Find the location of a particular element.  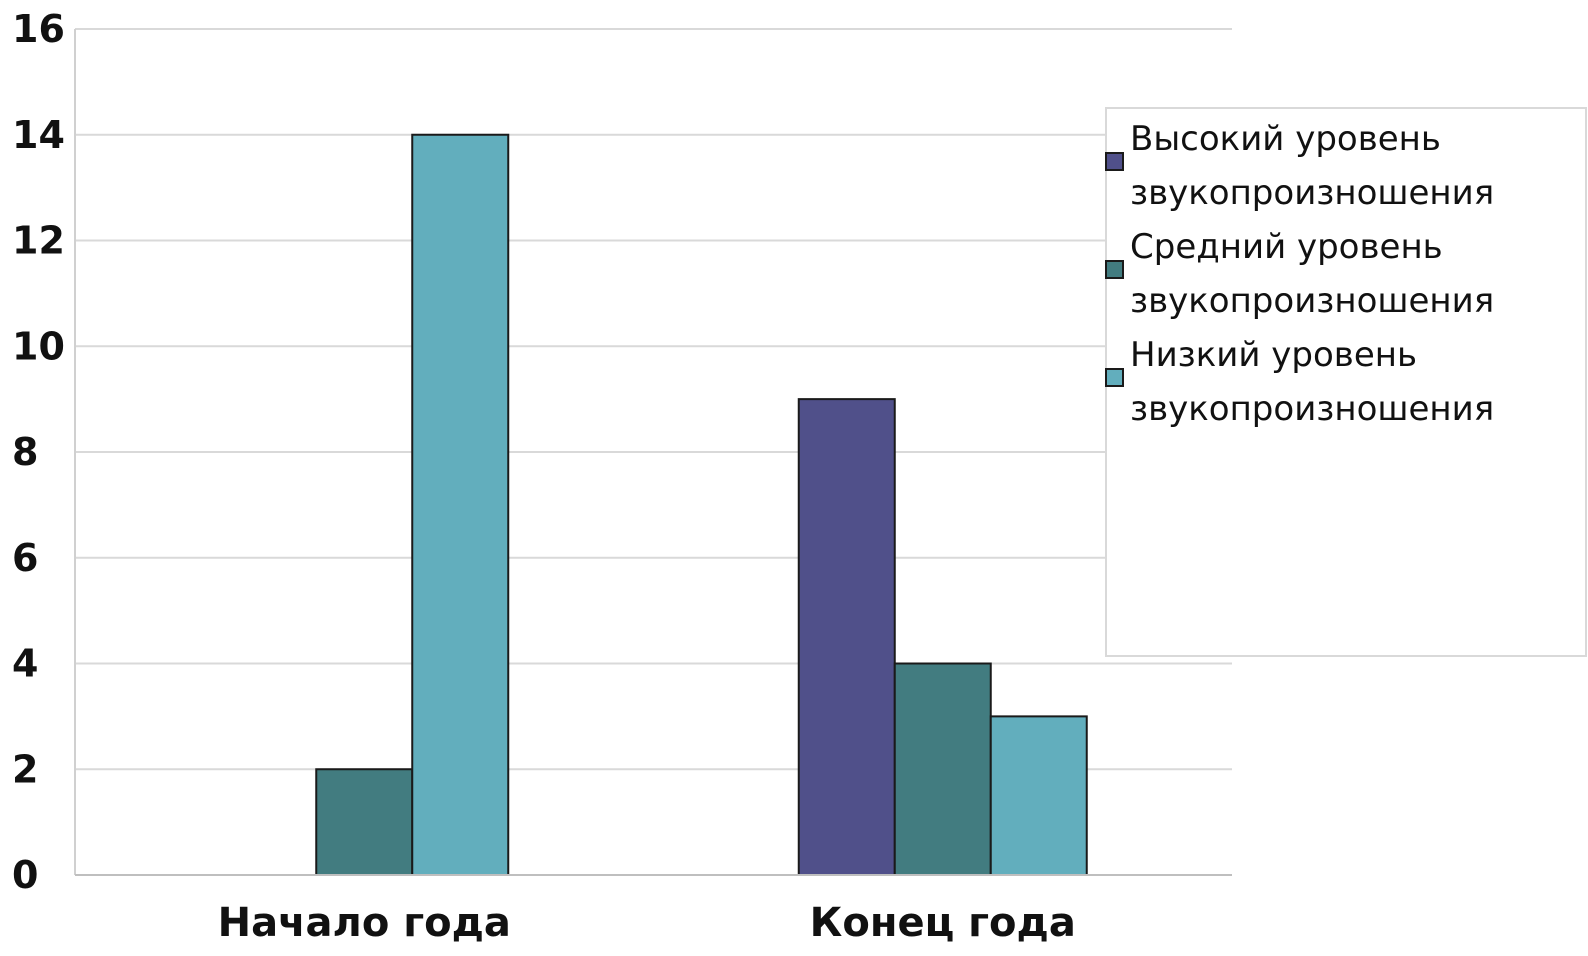

legend-entry-label-line1: Высокий уровень is located at coordinates (1285, 139).